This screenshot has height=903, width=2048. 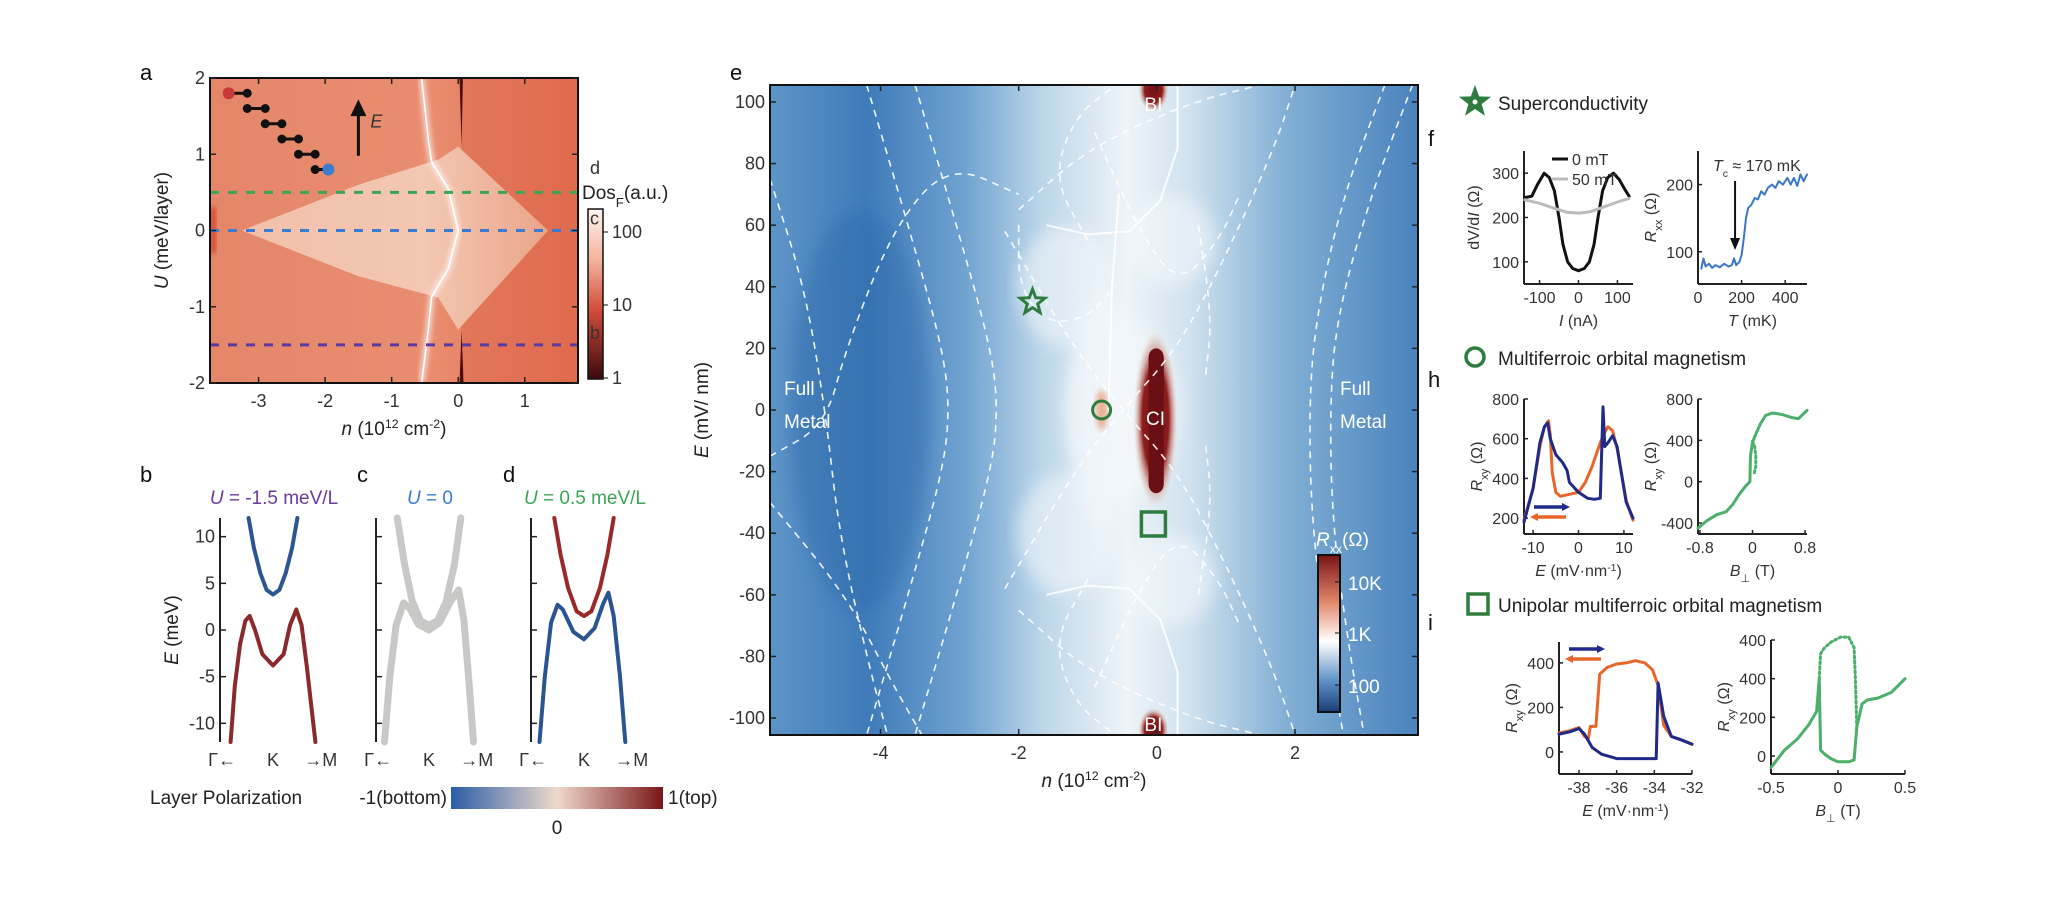 What do you see at coordinates (1752, 641) in the screenshot?
I see `y-tick-label: 400` at bounding box center [1752, 641].